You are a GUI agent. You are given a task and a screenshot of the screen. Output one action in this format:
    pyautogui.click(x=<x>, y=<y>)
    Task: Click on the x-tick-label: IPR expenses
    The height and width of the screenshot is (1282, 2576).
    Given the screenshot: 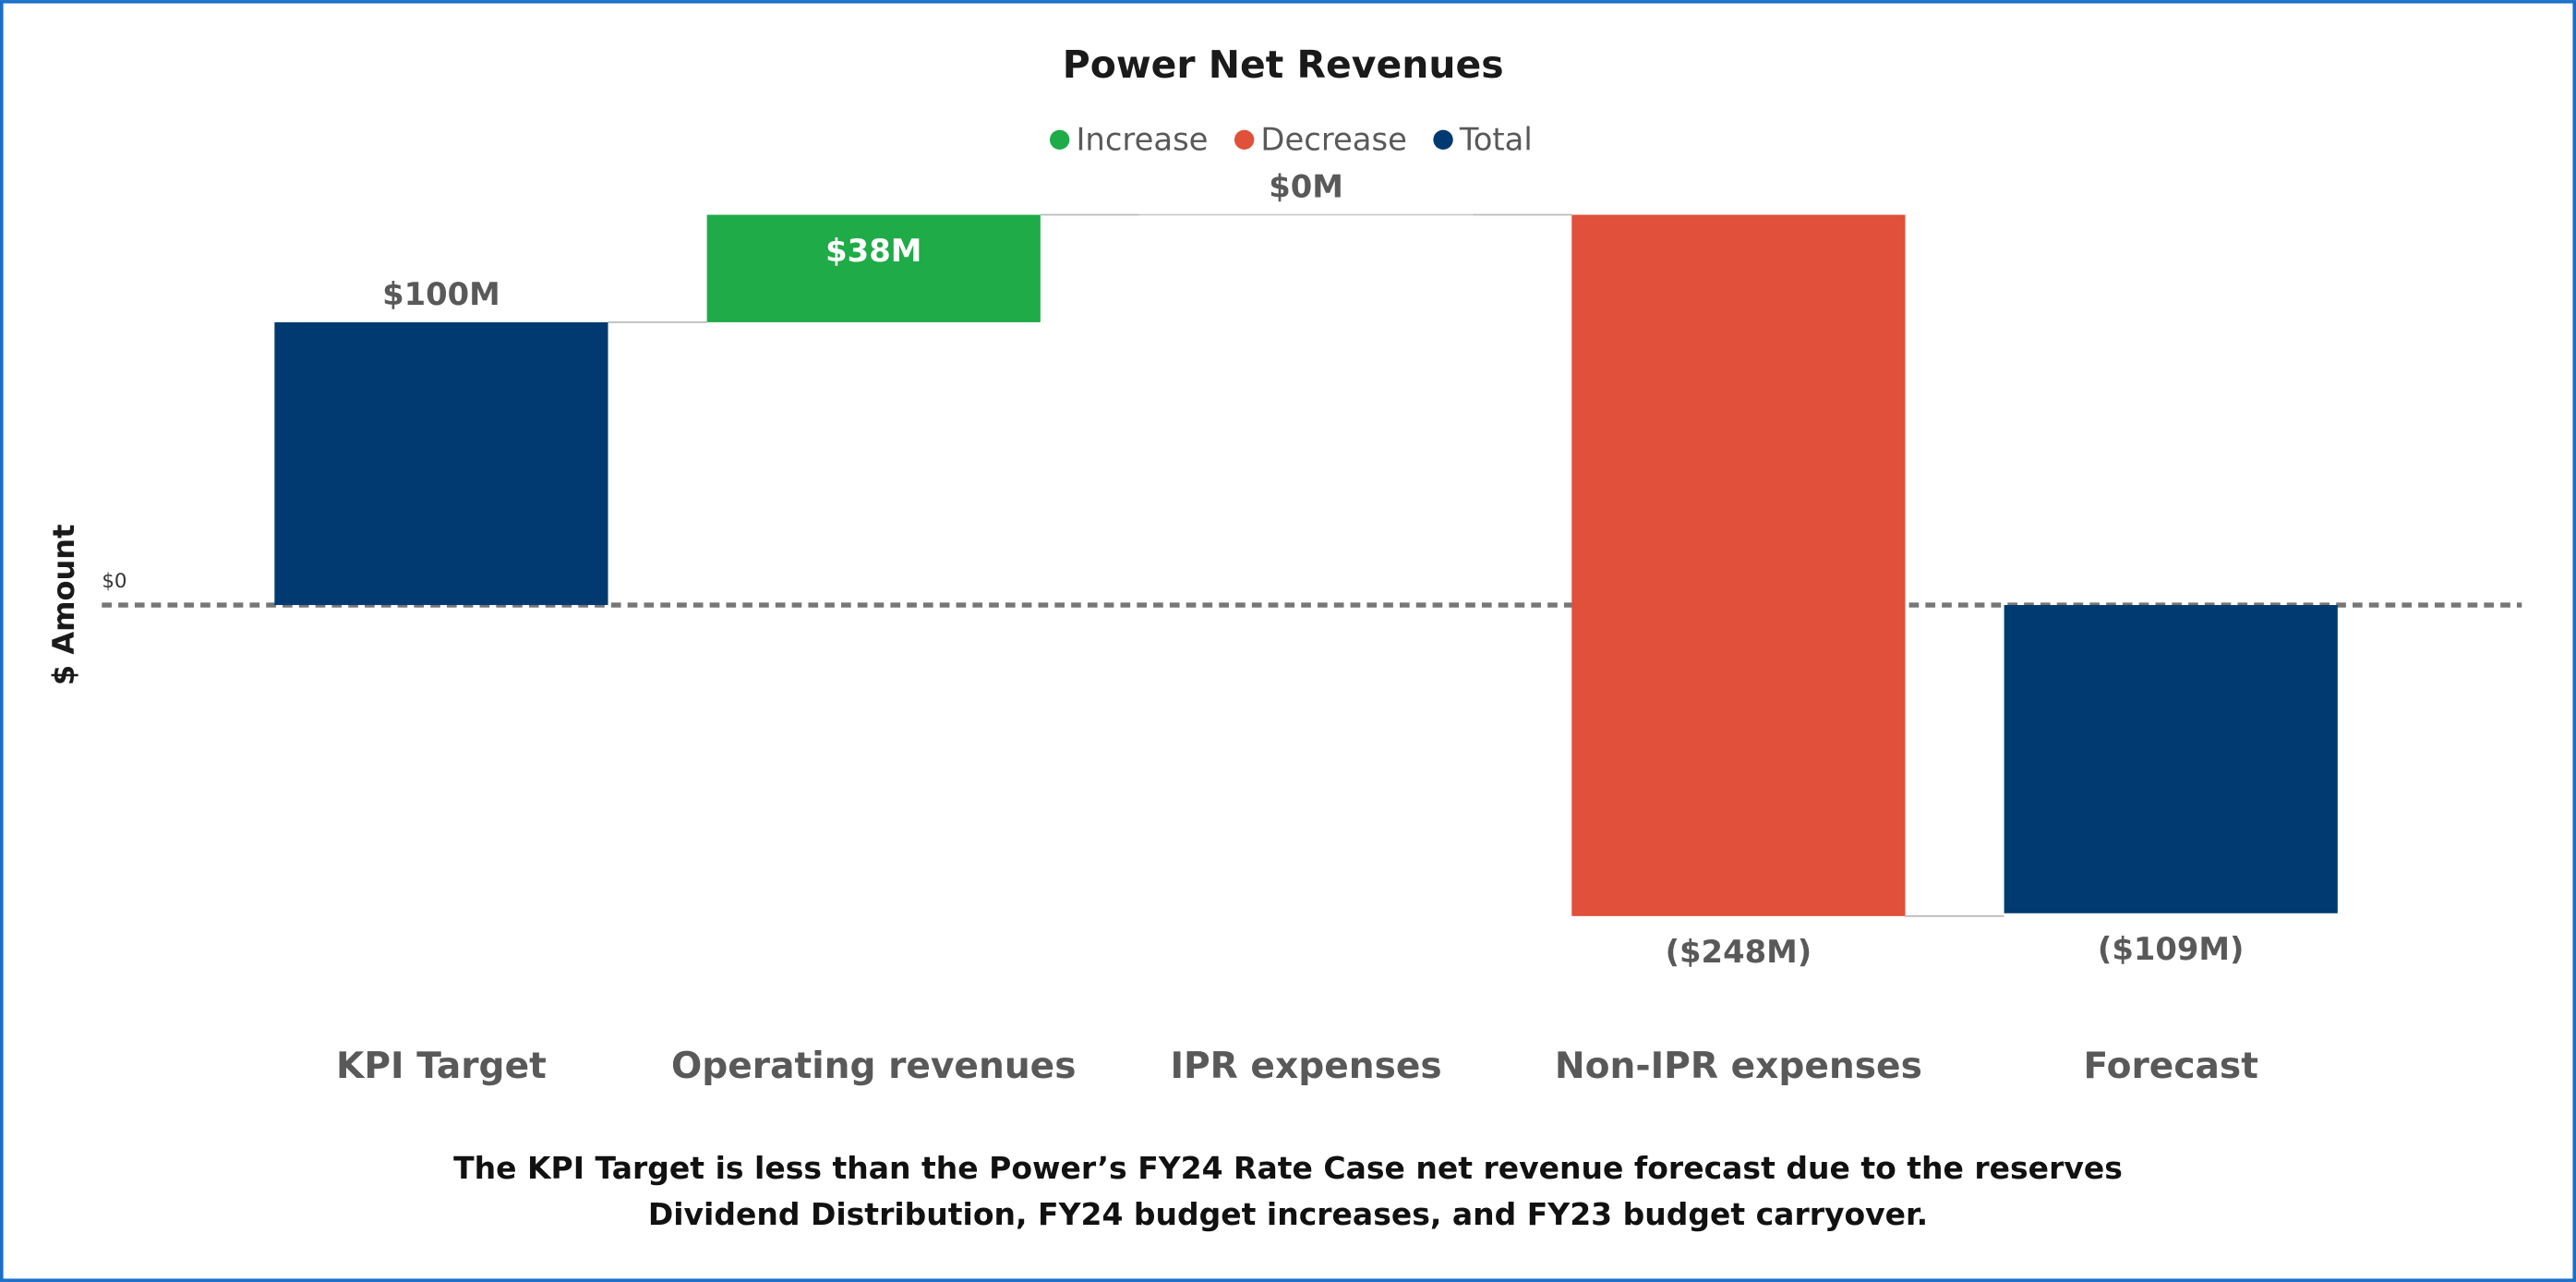 What is the action you would take?
    pyautogui.click(x=1305, y=1066)
    